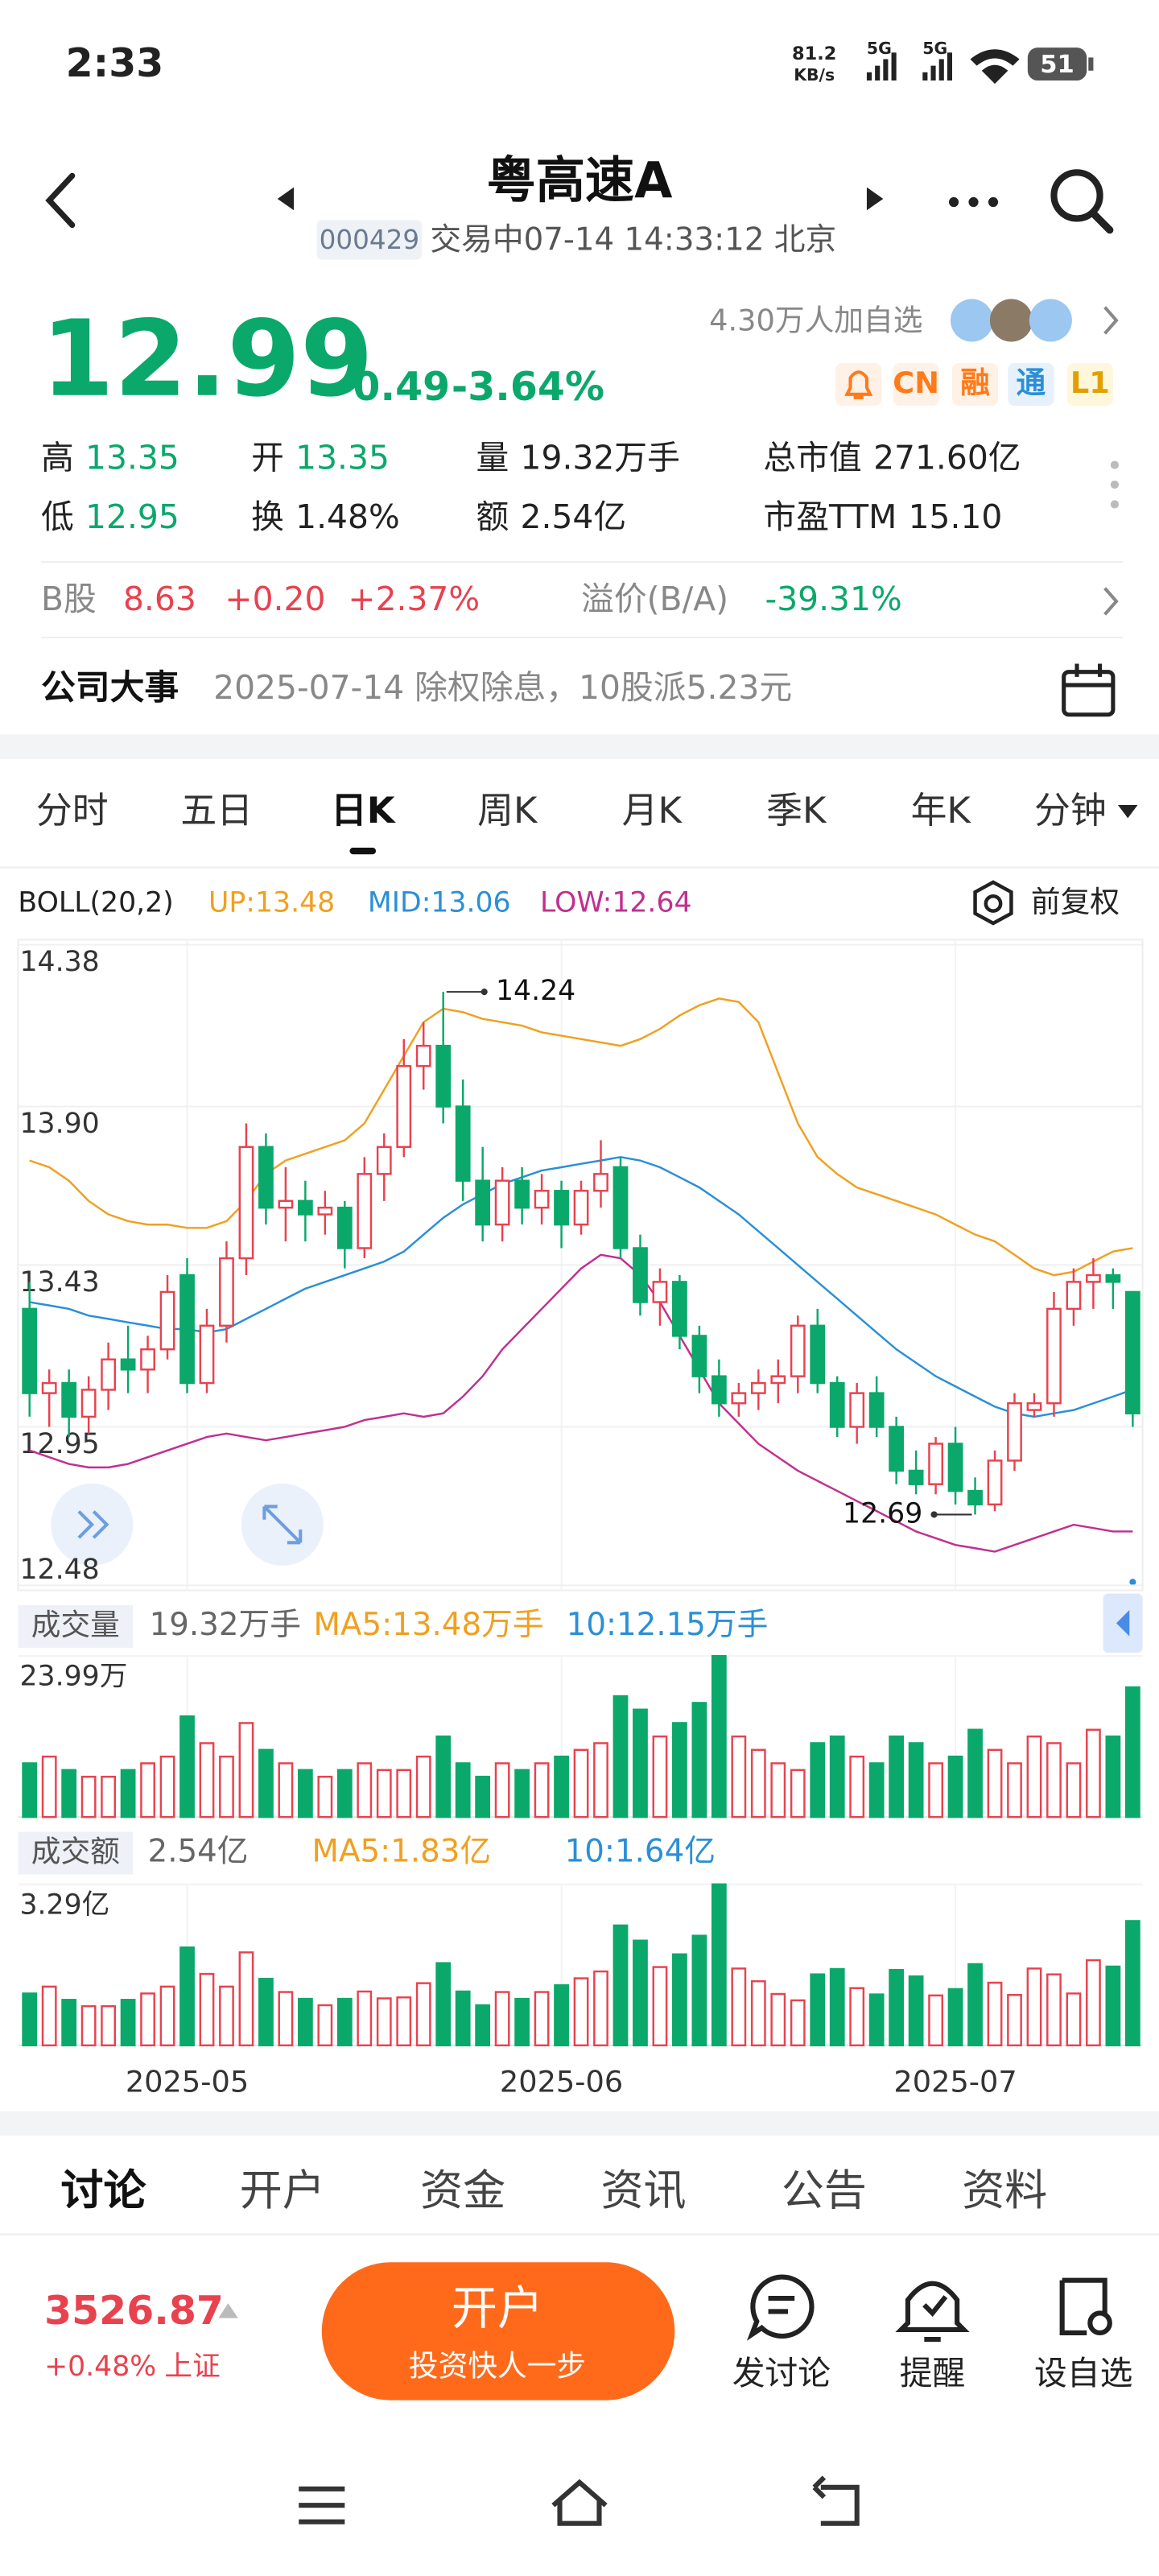  I want to click on dropdown-caret, so click(1128, 812).